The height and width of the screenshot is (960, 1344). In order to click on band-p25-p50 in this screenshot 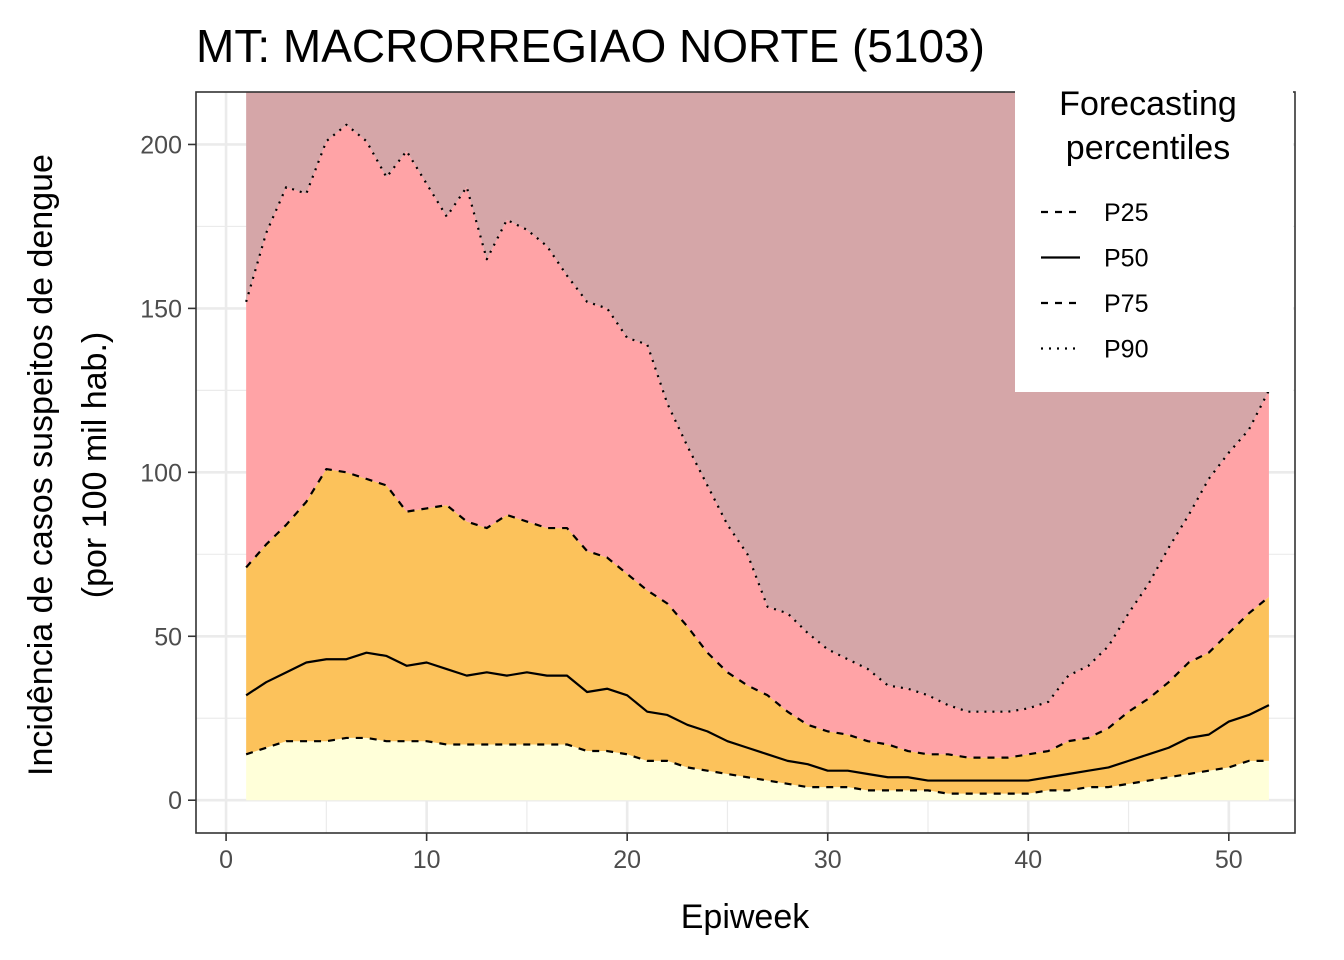, I will do `click(757, 723)`.